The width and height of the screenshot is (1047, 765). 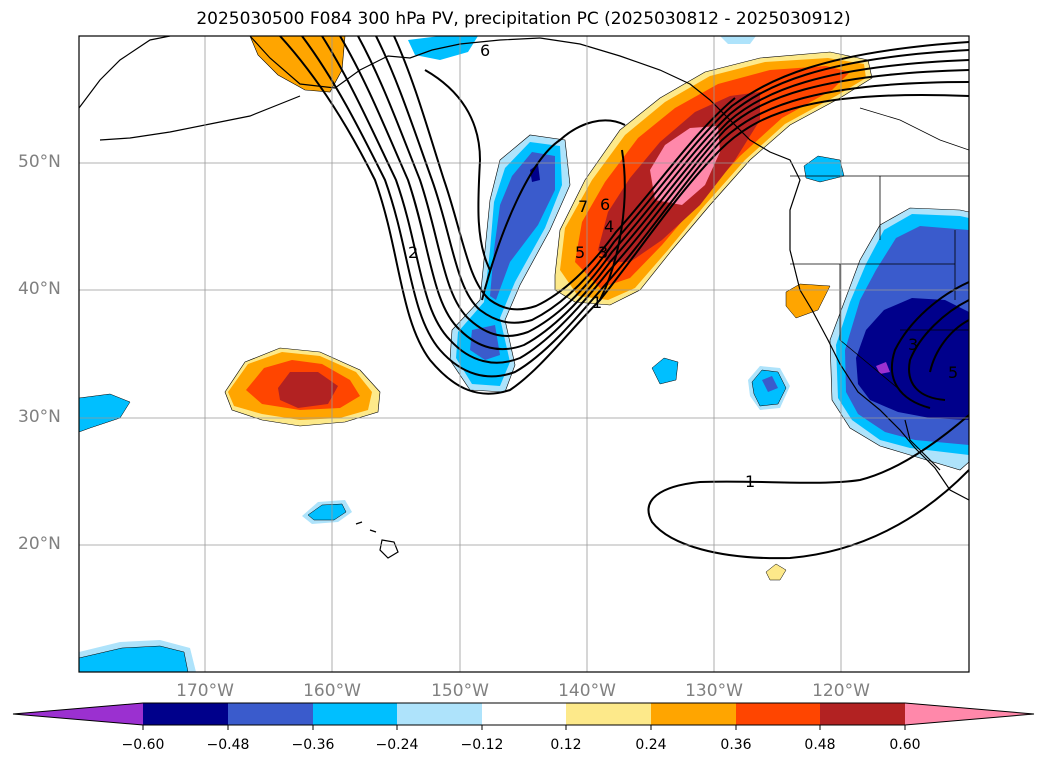 What do you see at coordinates (302, 387) in the screenshot?
I see `positive-anomaly-subtropical` at bounding box center [302, 387].